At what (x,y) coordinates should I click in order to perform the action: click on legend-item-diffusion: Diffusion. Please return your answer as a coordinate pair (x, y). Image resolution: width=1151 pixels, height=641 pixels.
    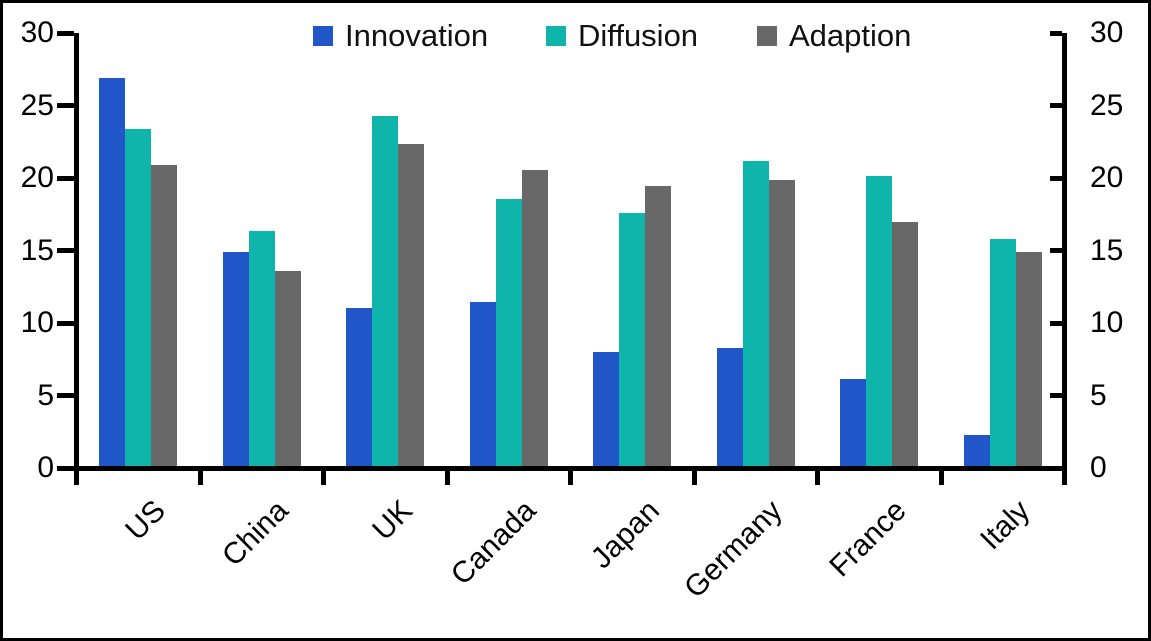
    Looking at the image, I should click on (622, 35).